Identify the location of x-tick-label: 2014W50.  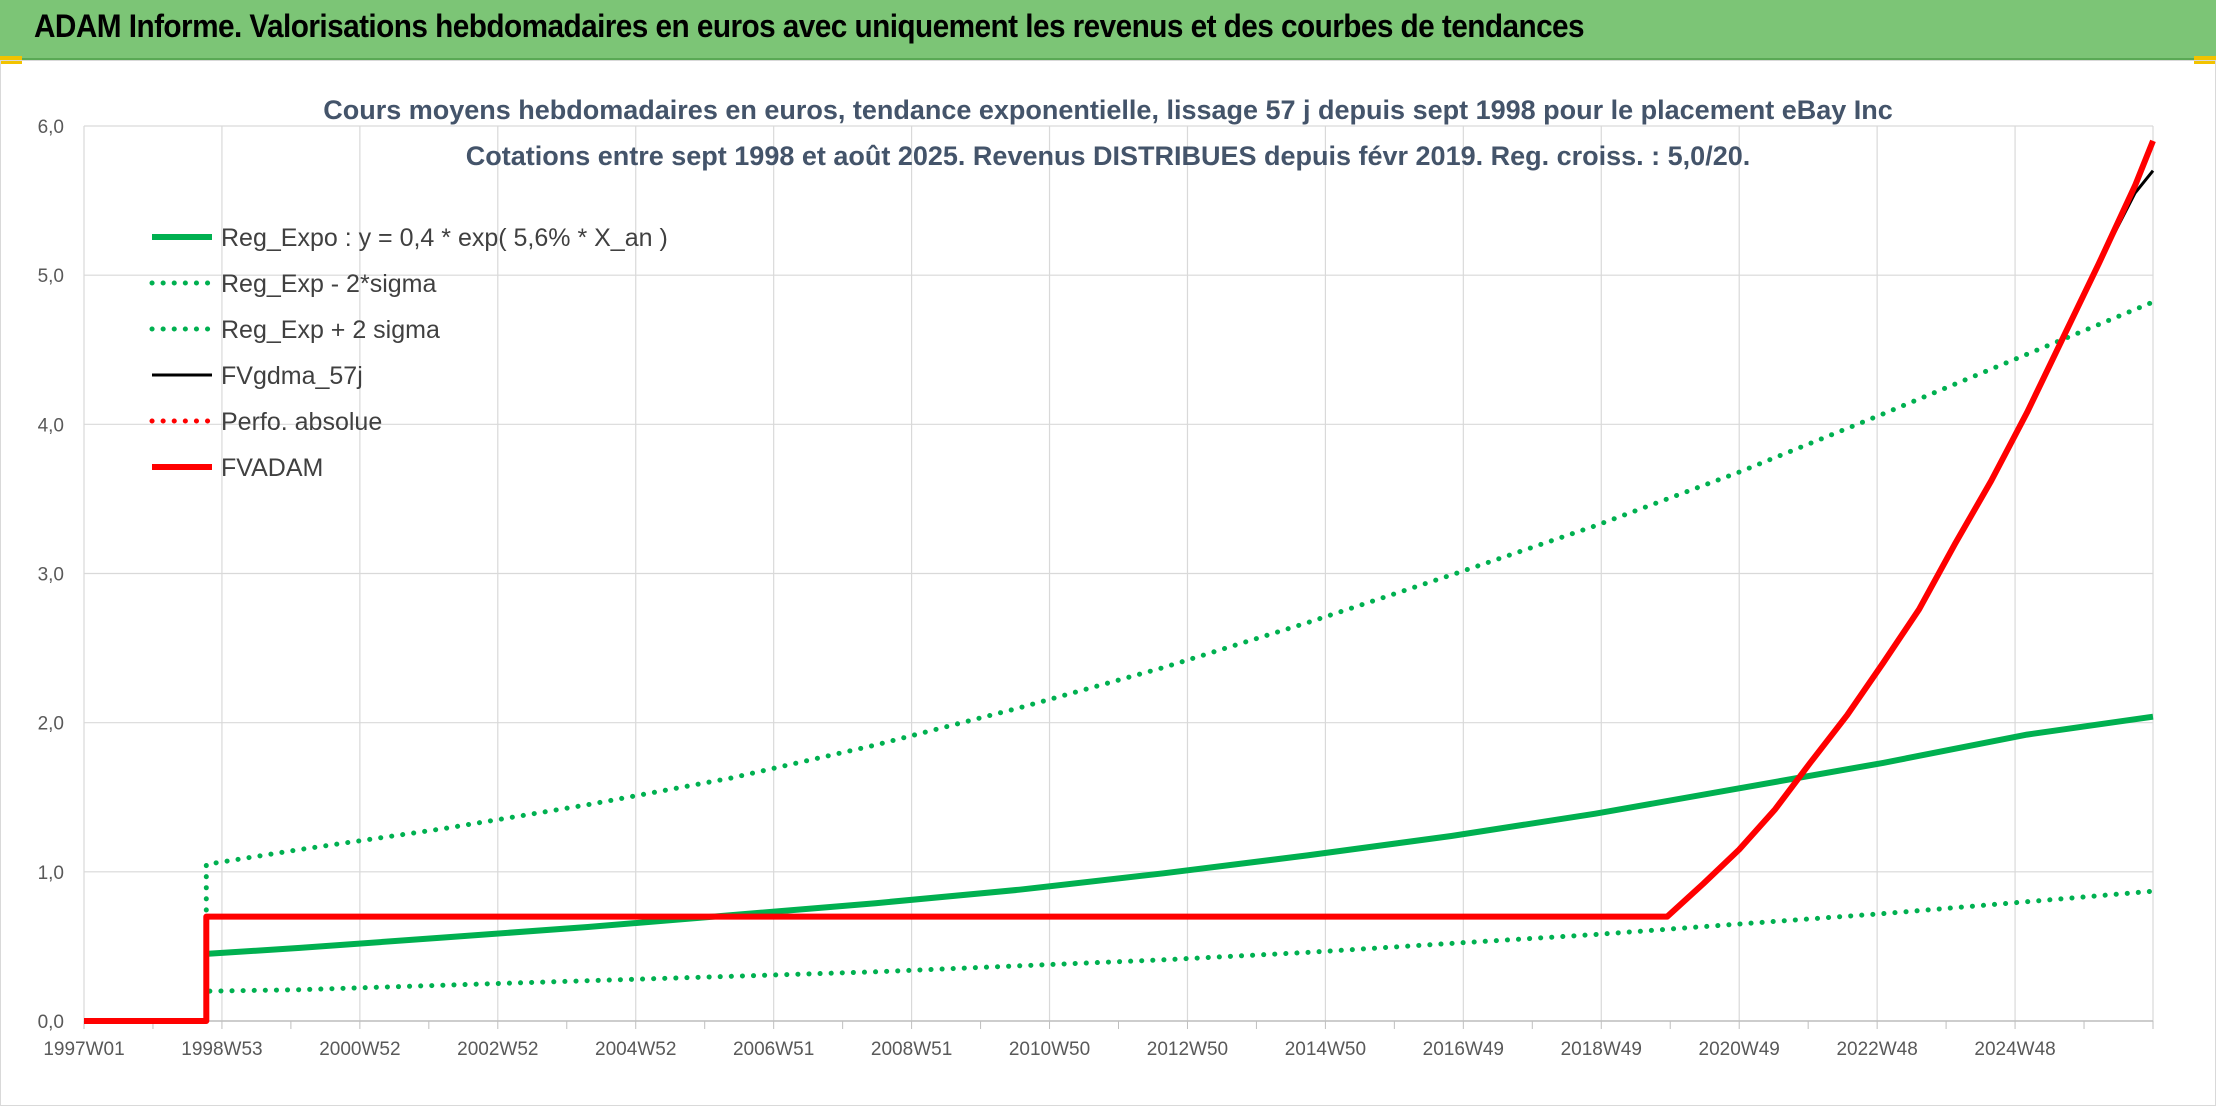
(1325, 1049).